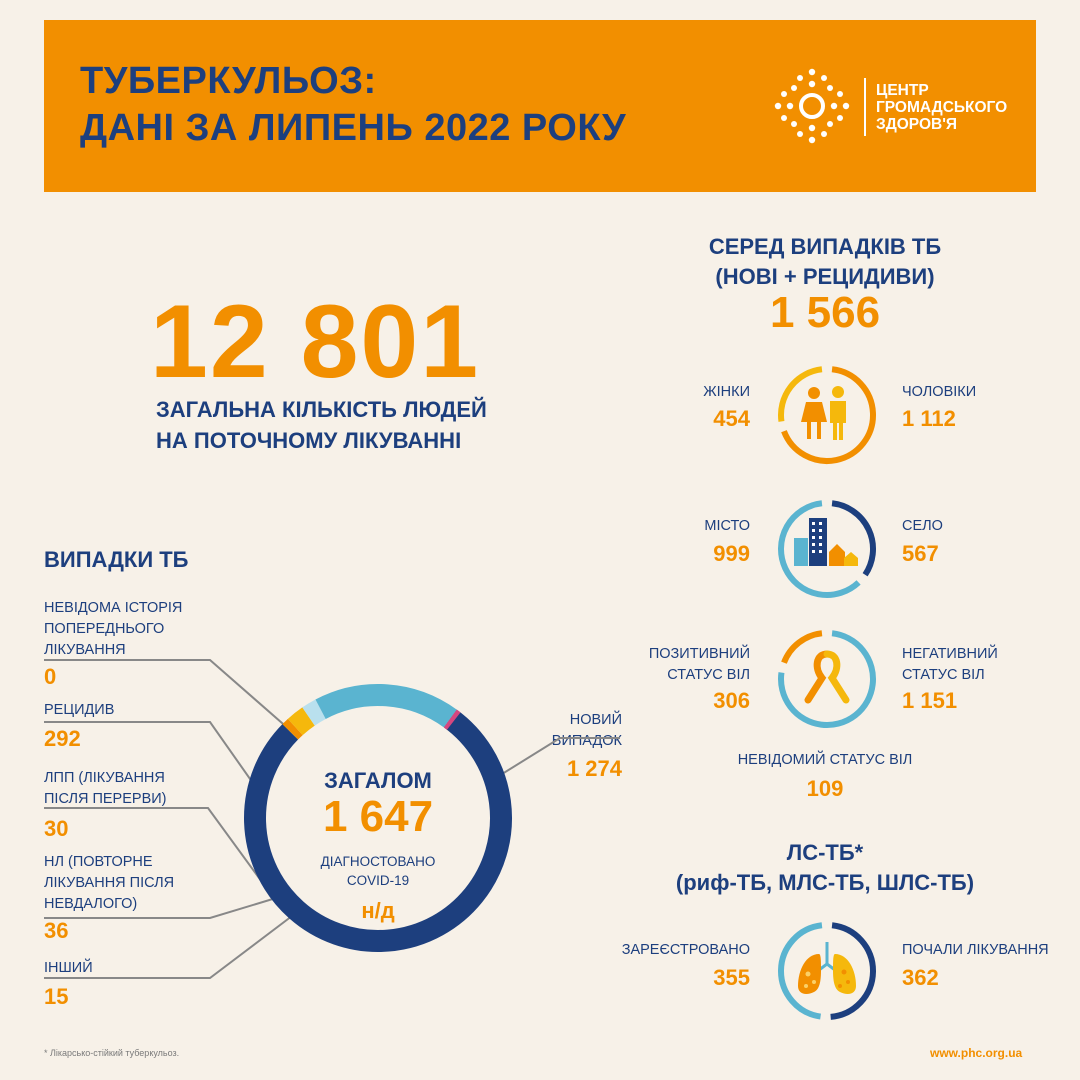 This screenshot has height=1080, width=1080. What do you see at coordinates (699, 654) in the screenshot?
I see `hiv-pos-line-1: ПОЗИТИВНИЙ` at bounding box center [699, 654].